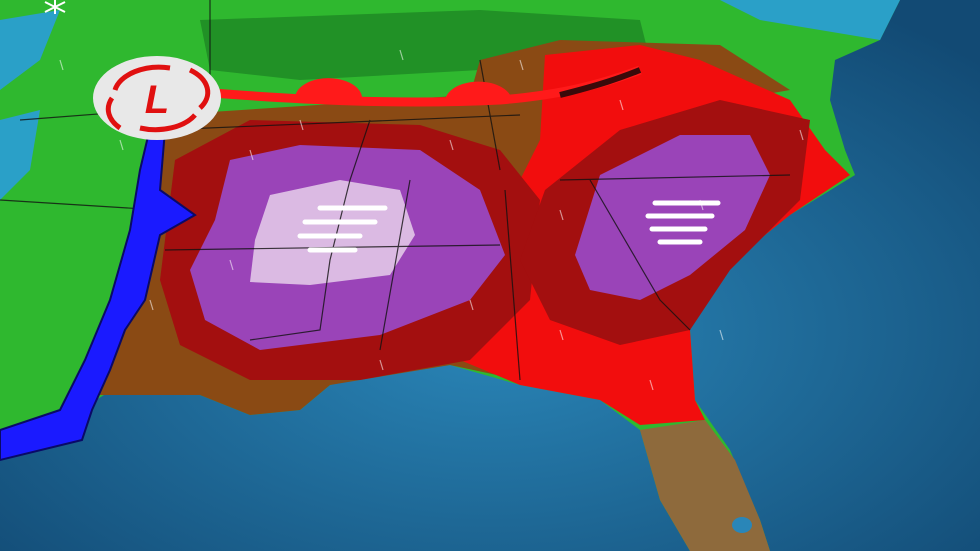 The height and width of the screenshot is (551, 980). Describe the element at coordinates (742, 525) in the screenshot. I see `lake-okeechobee` at that location.